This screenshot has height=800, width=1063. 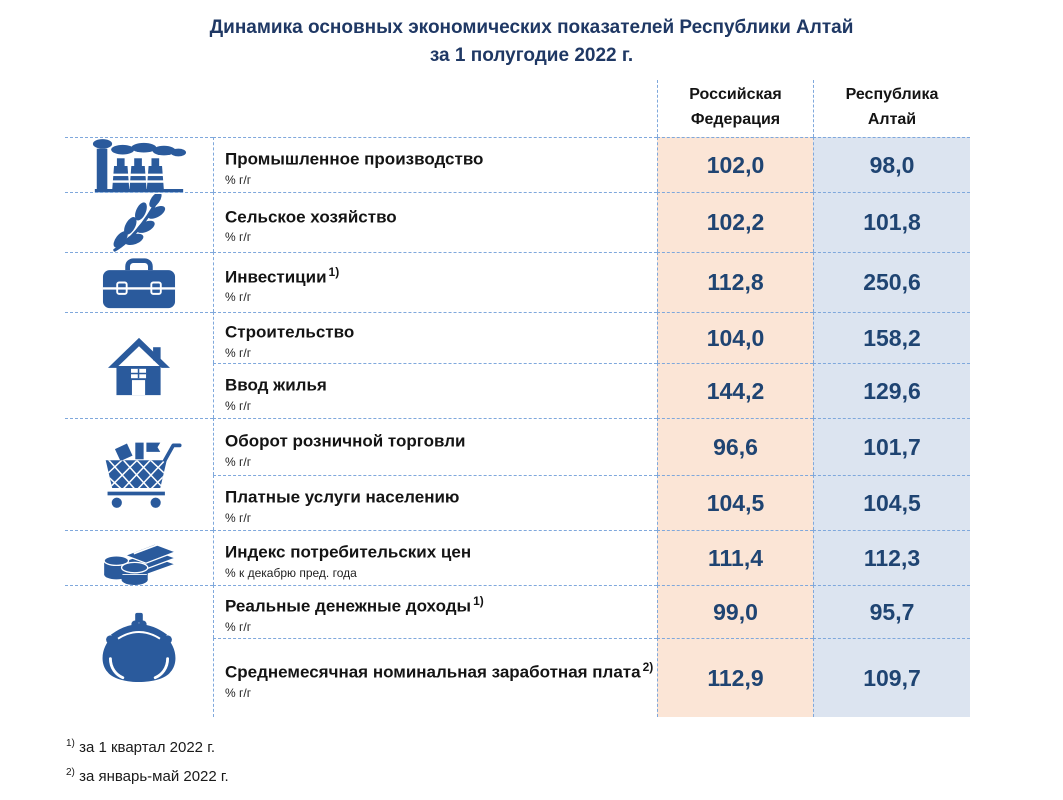 I want to click on value-rf: 111,4, so click(x=735, y=557).